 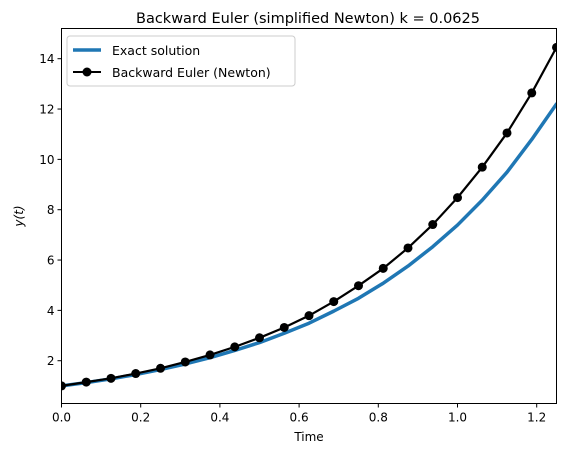 I want to click on x-tick-label: 0.8, so click(x=378, y=418).